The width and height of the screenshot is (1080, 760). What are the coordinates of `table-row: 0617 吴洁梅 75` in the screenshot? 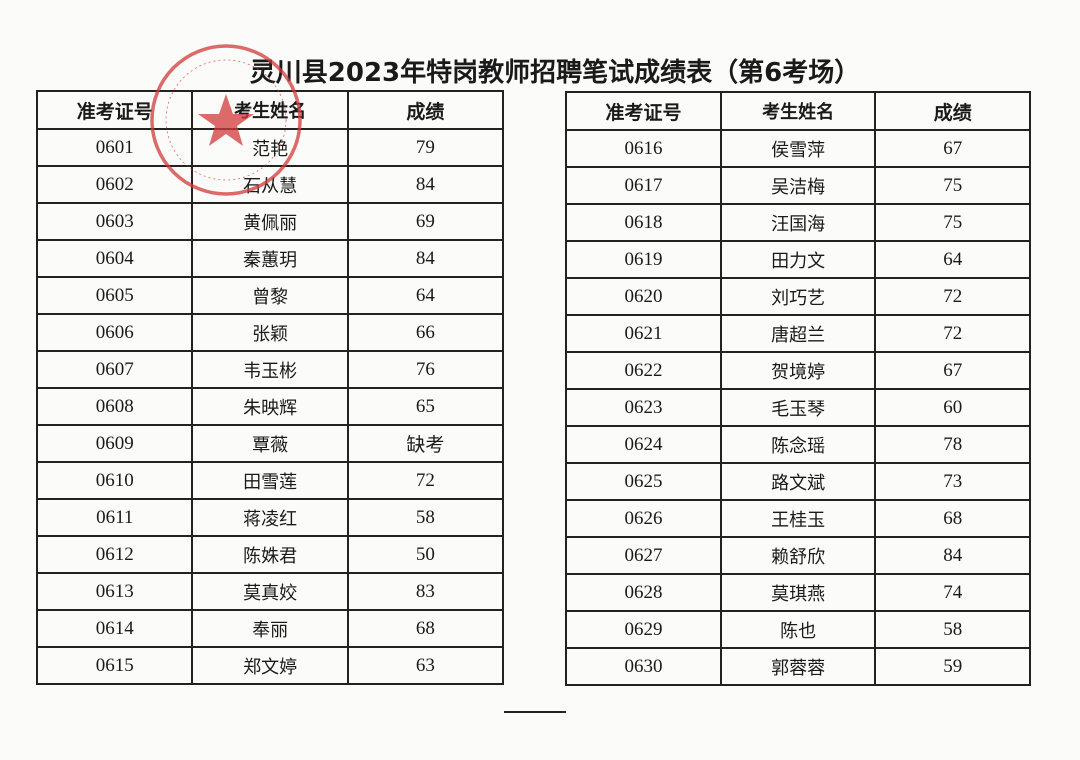 It's located at (798, 185).